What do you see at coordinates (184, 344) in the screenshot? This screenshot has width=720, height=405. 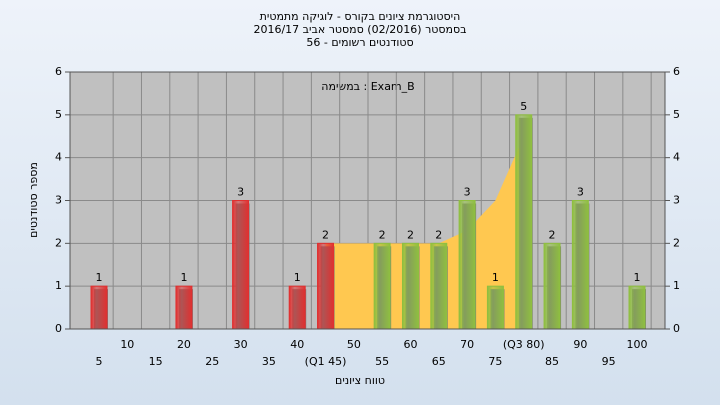 I see `x-tick-label: 20` at bounding box center [184, 344].